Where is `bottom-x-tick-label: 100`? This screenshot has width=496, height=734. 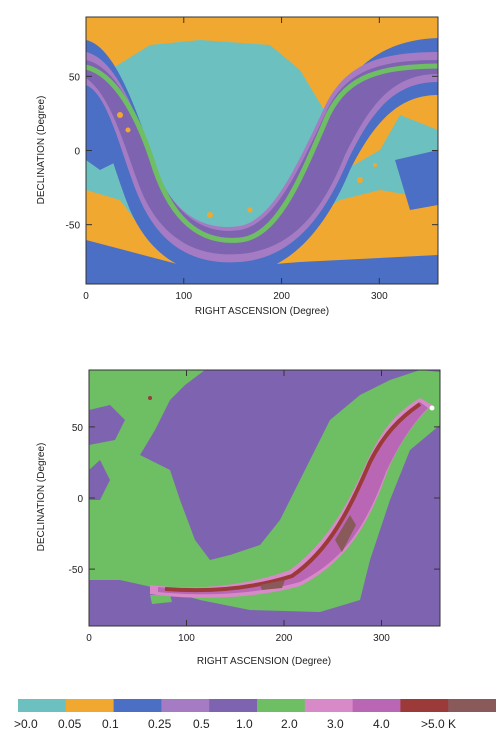 bottom-x-tick-label: 100 is located at coordinates (186, 638).